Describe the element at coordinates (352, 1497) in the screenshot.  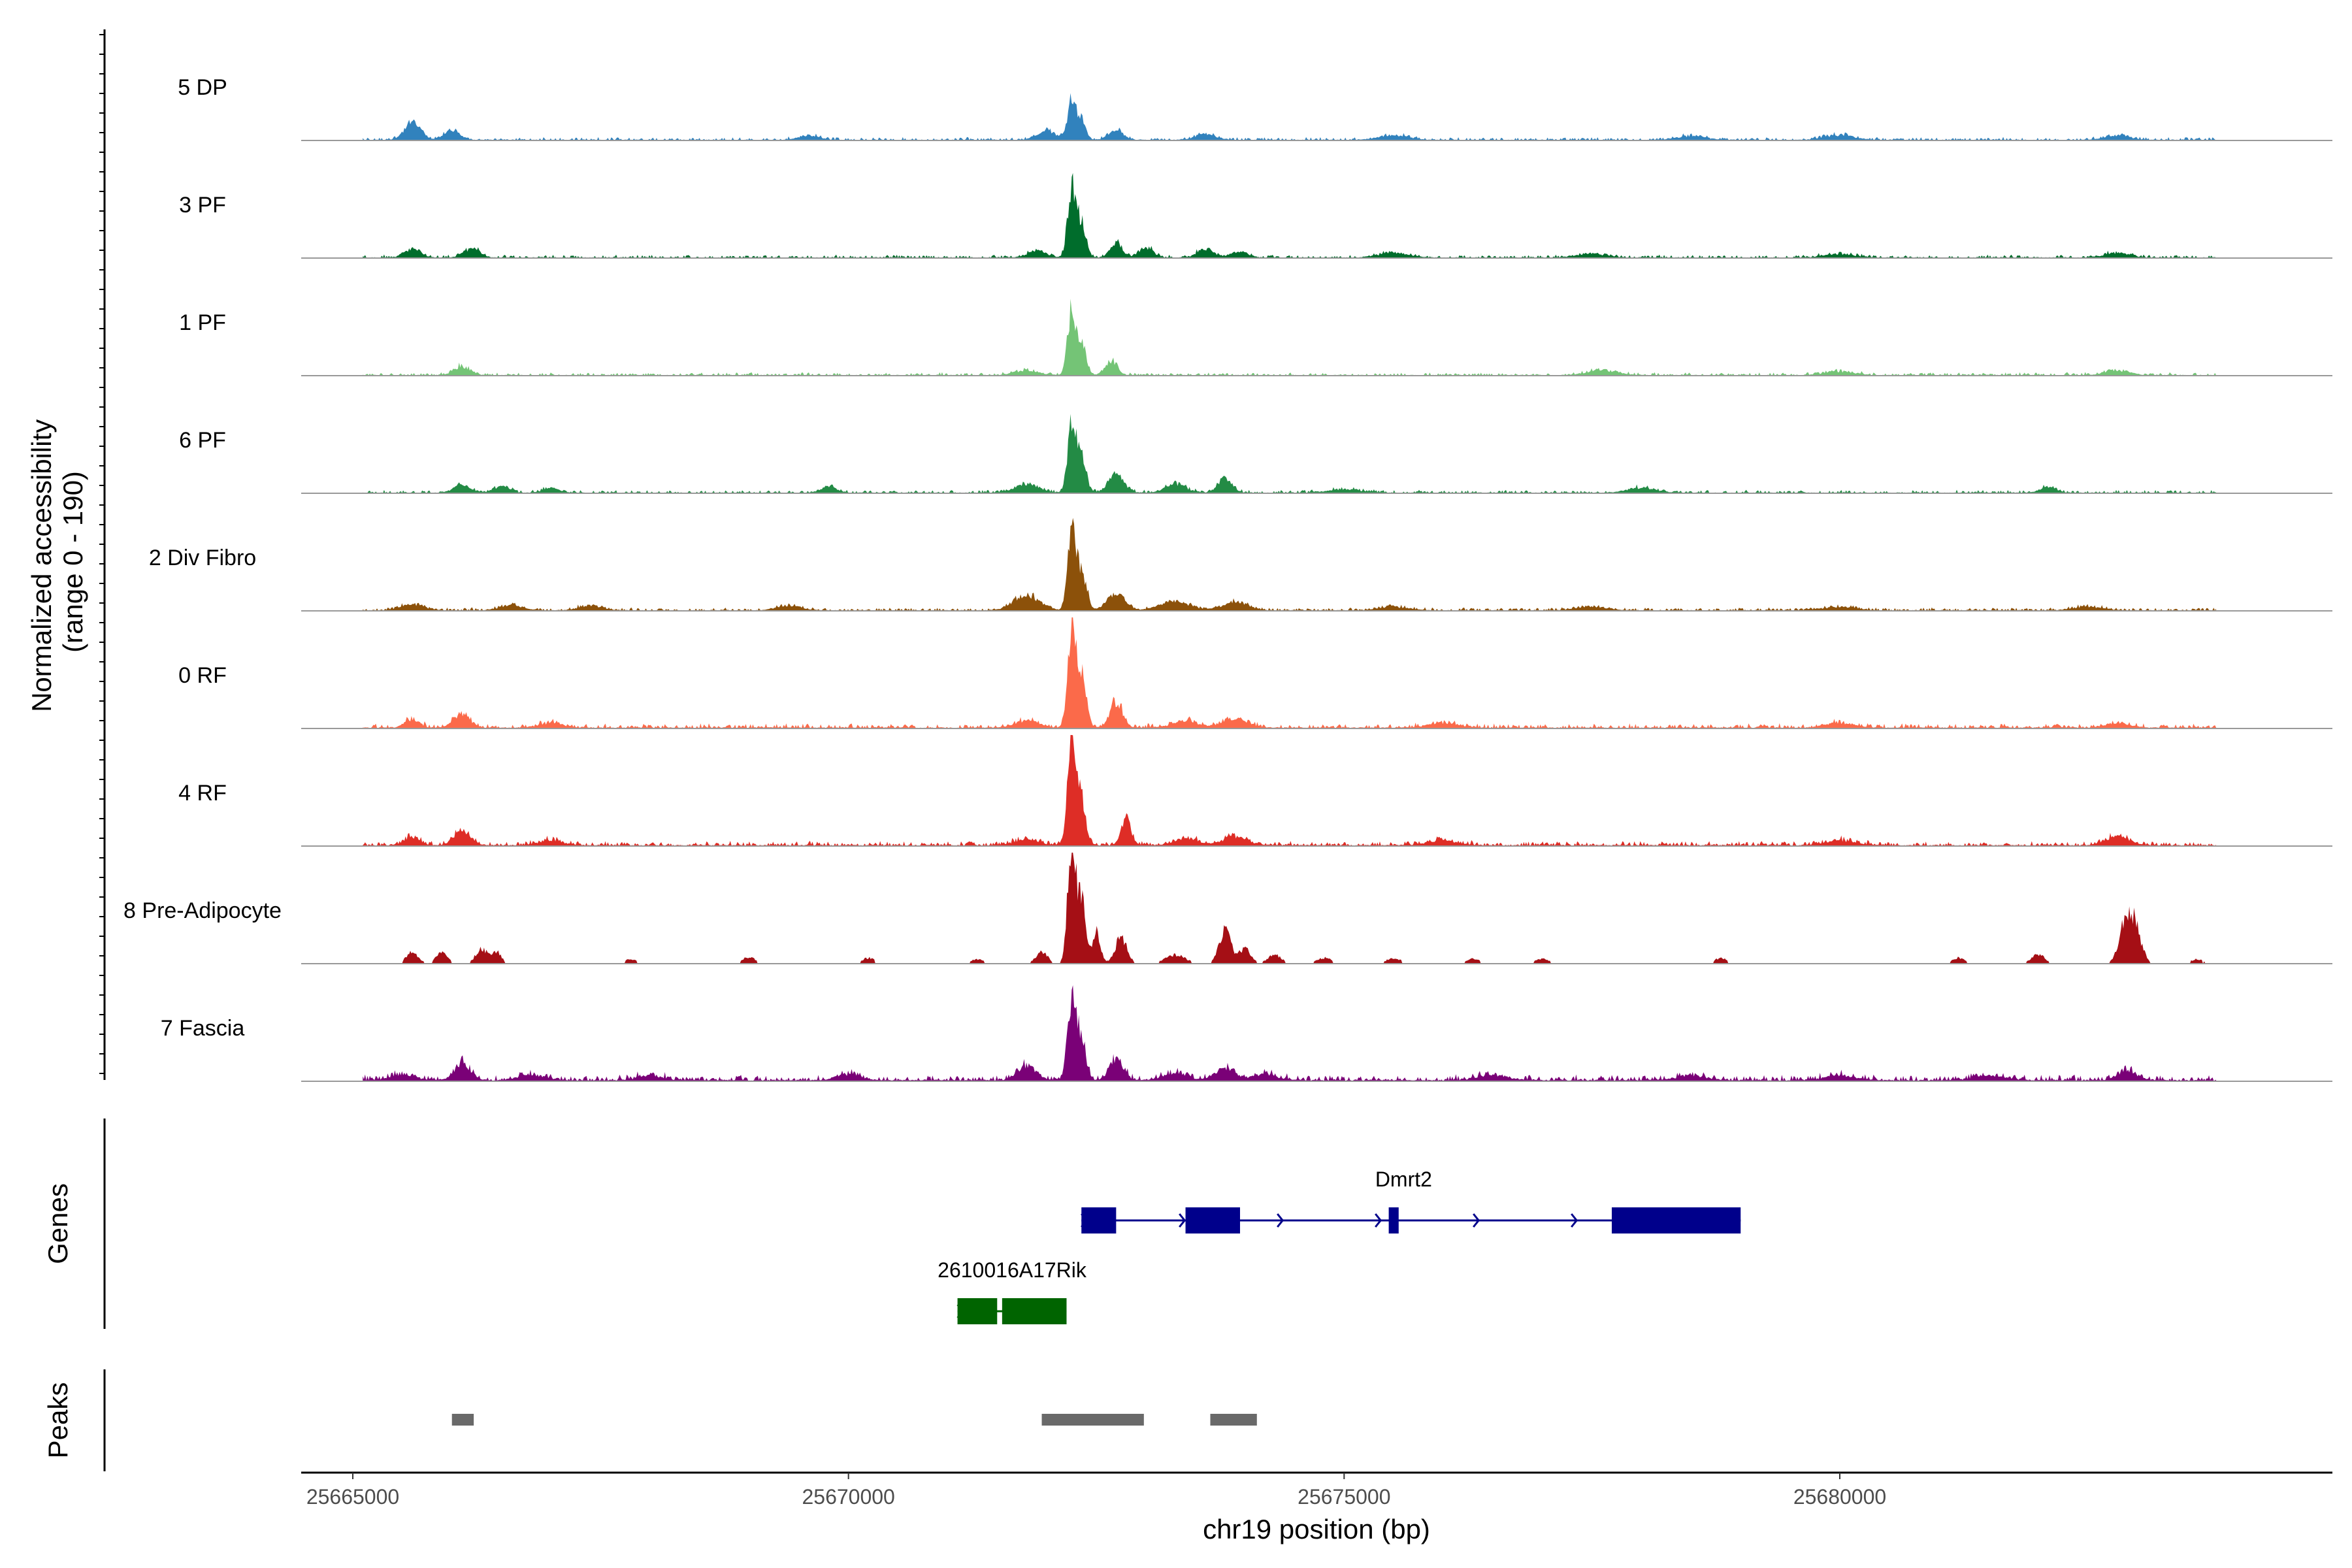
I see `x-tick-label: 25665000` at that location.